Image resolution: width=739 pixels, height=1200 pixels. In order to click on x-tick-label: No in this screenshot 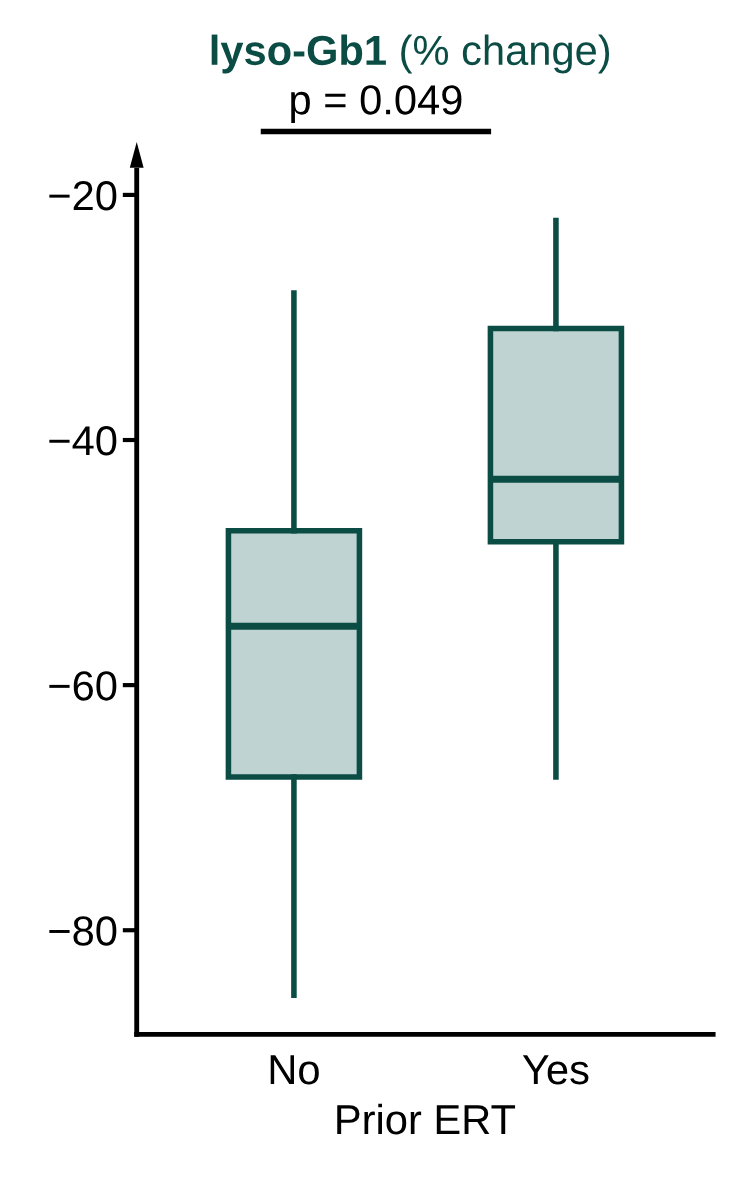, I will do `click(294, 1070)`.